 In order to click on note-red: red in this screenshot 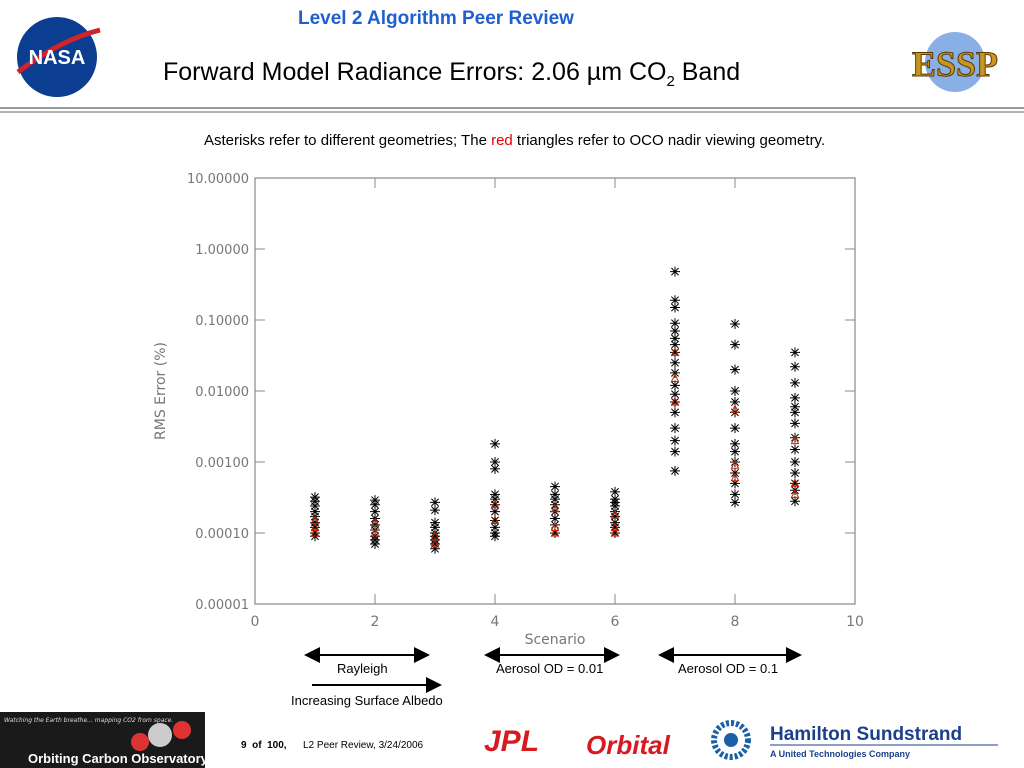, I will do `click(502, 140)`.